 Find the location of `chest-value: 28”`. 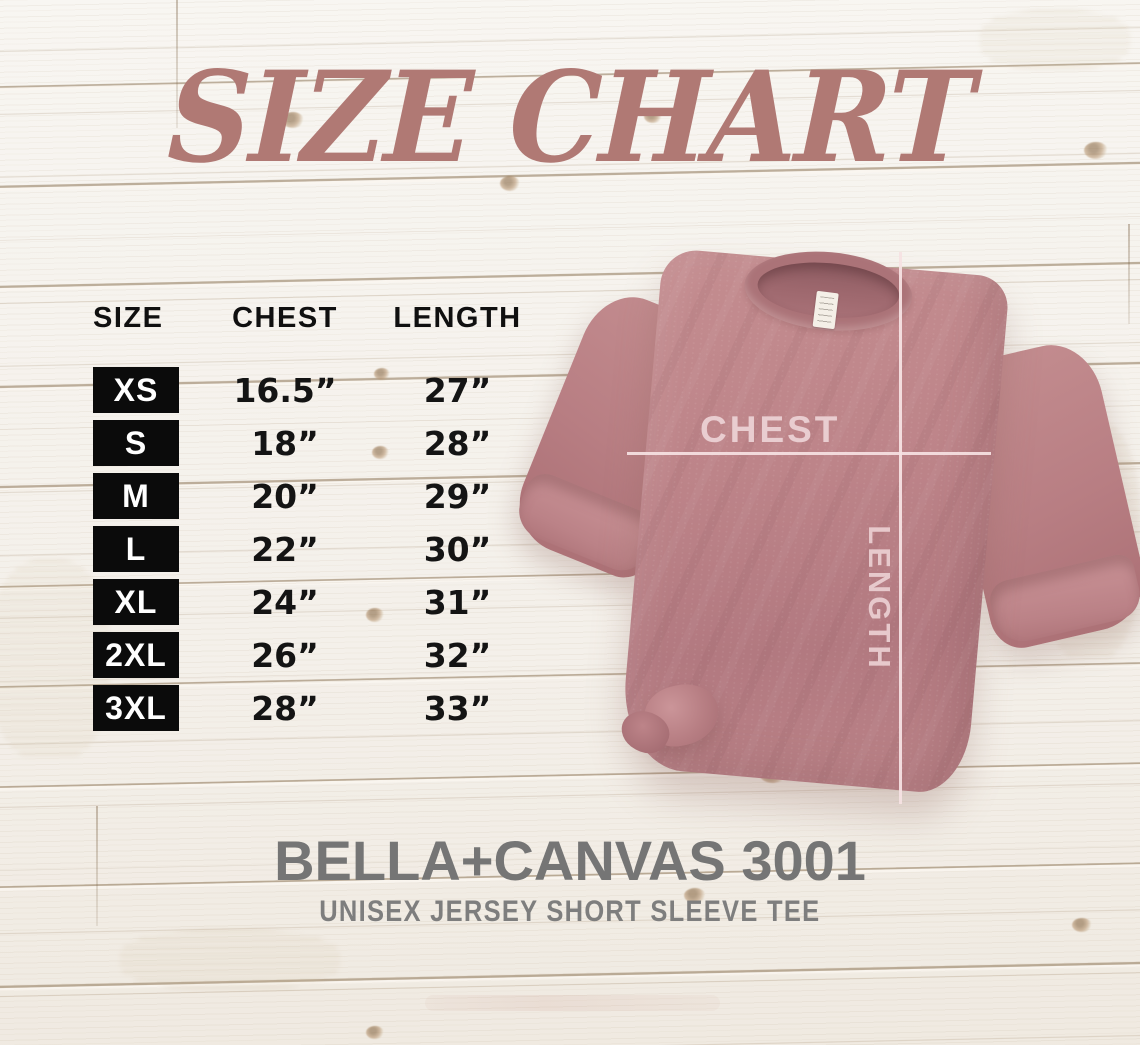

chest-value: 28” is located at coordinates (285, 708).